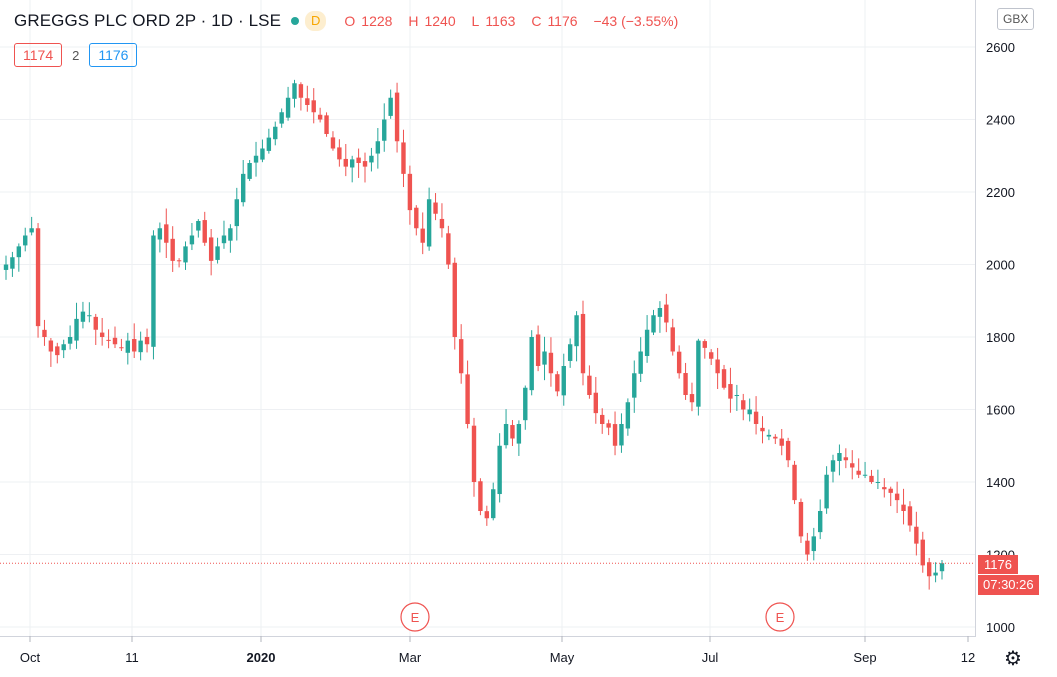 The width and height of the screenshot is (1057, 677). What do you see at coordinates (1013, 659) in the screenshot?
I see `gear-icon: ⚙` at bounding box center [1013, 659].